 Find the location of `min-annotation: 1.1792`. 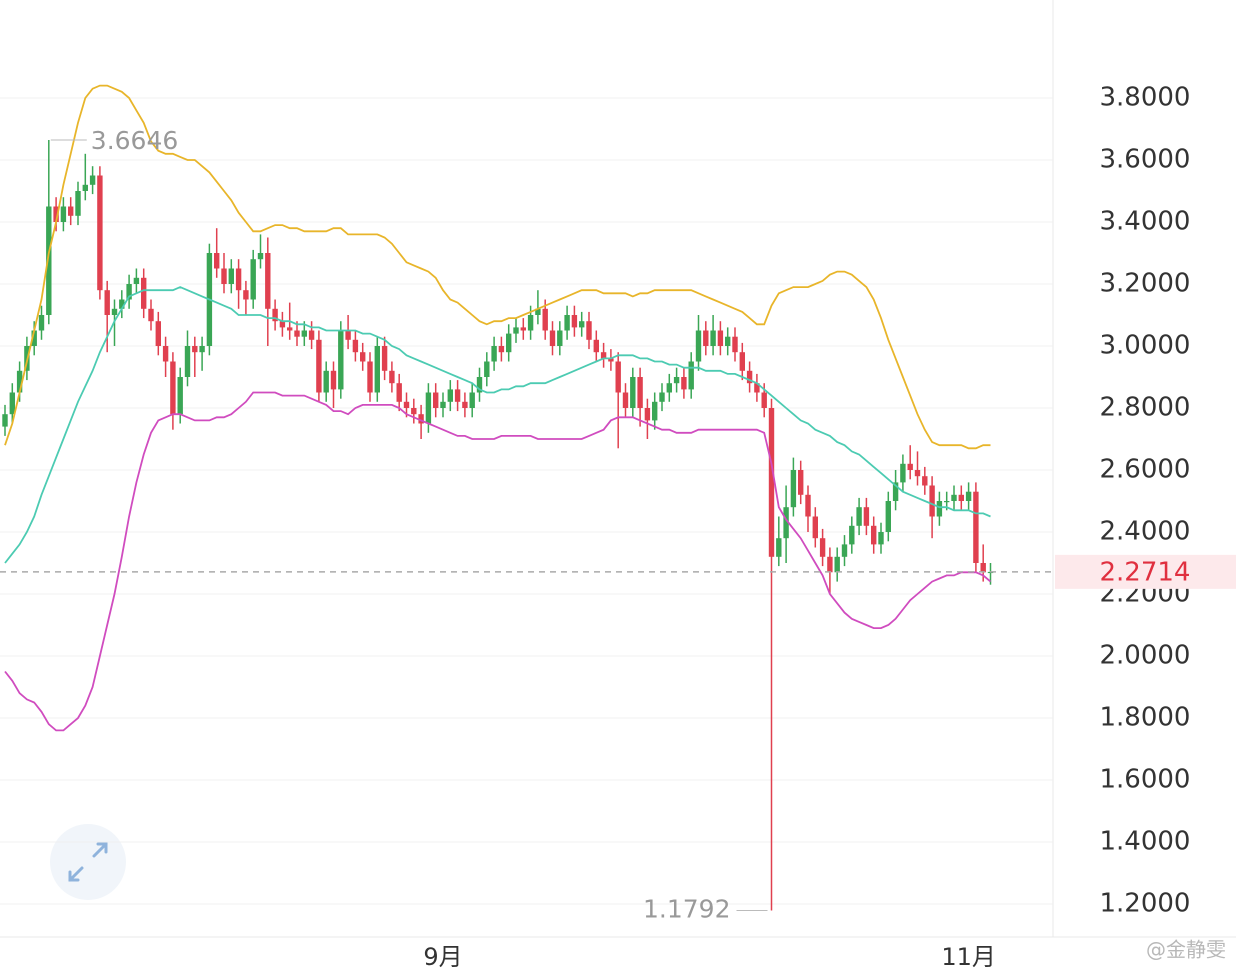

min-annotation: 1.1792 is located at coordinates (686, 908).